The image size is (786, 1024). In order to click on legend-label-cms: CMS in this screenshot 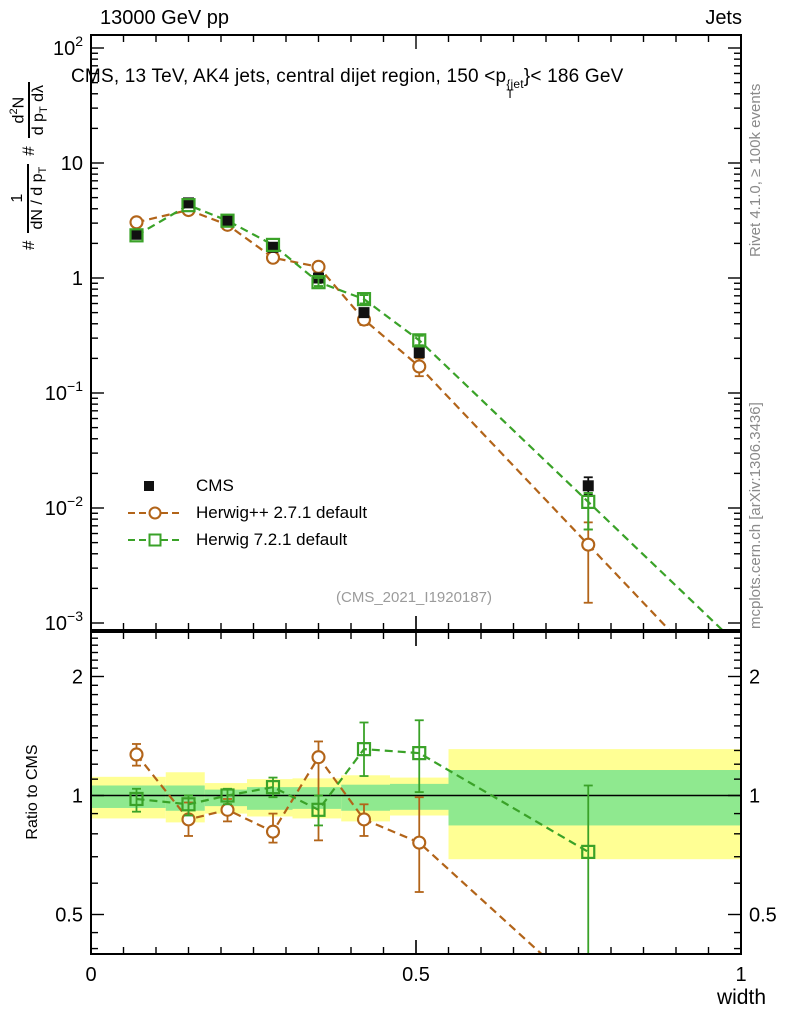, I will do `click(215, 485)`.